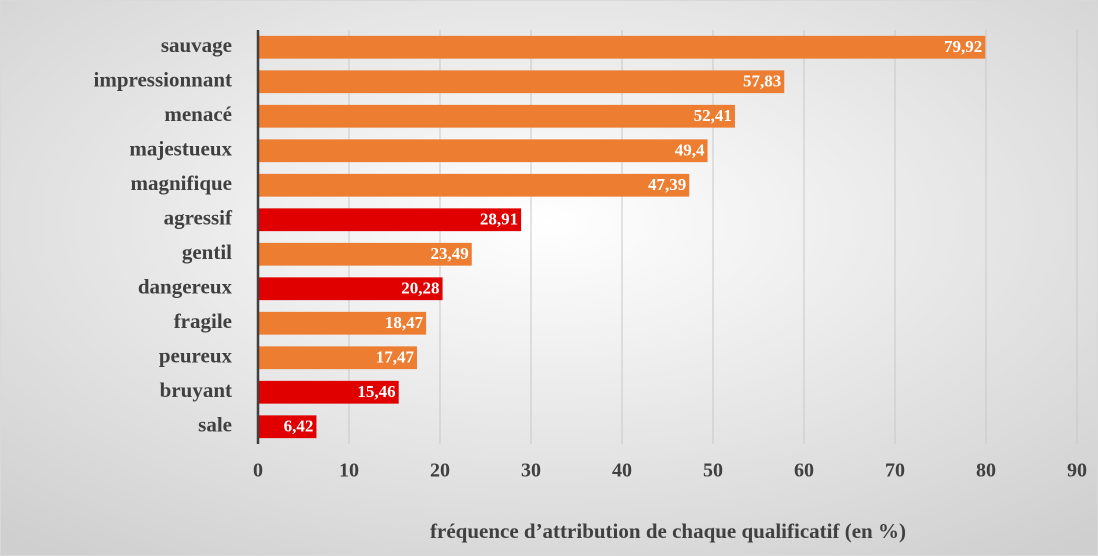  I want to click on x-tick-label: 10, so click(349, 471).